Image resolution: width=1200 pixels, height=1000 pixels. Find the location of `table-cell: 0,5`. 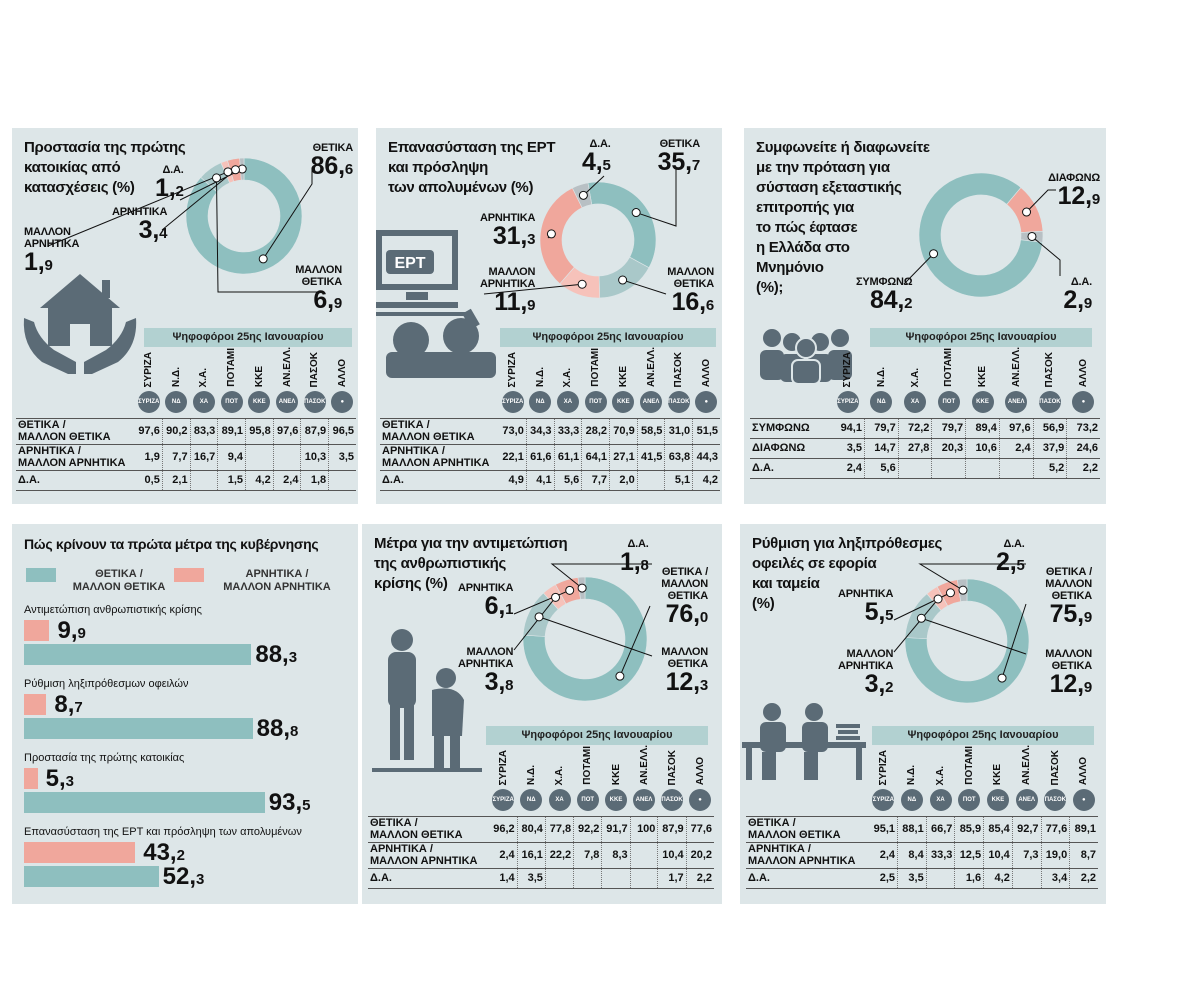

table-cell: 0,5 is located at coordinates (149, 480).